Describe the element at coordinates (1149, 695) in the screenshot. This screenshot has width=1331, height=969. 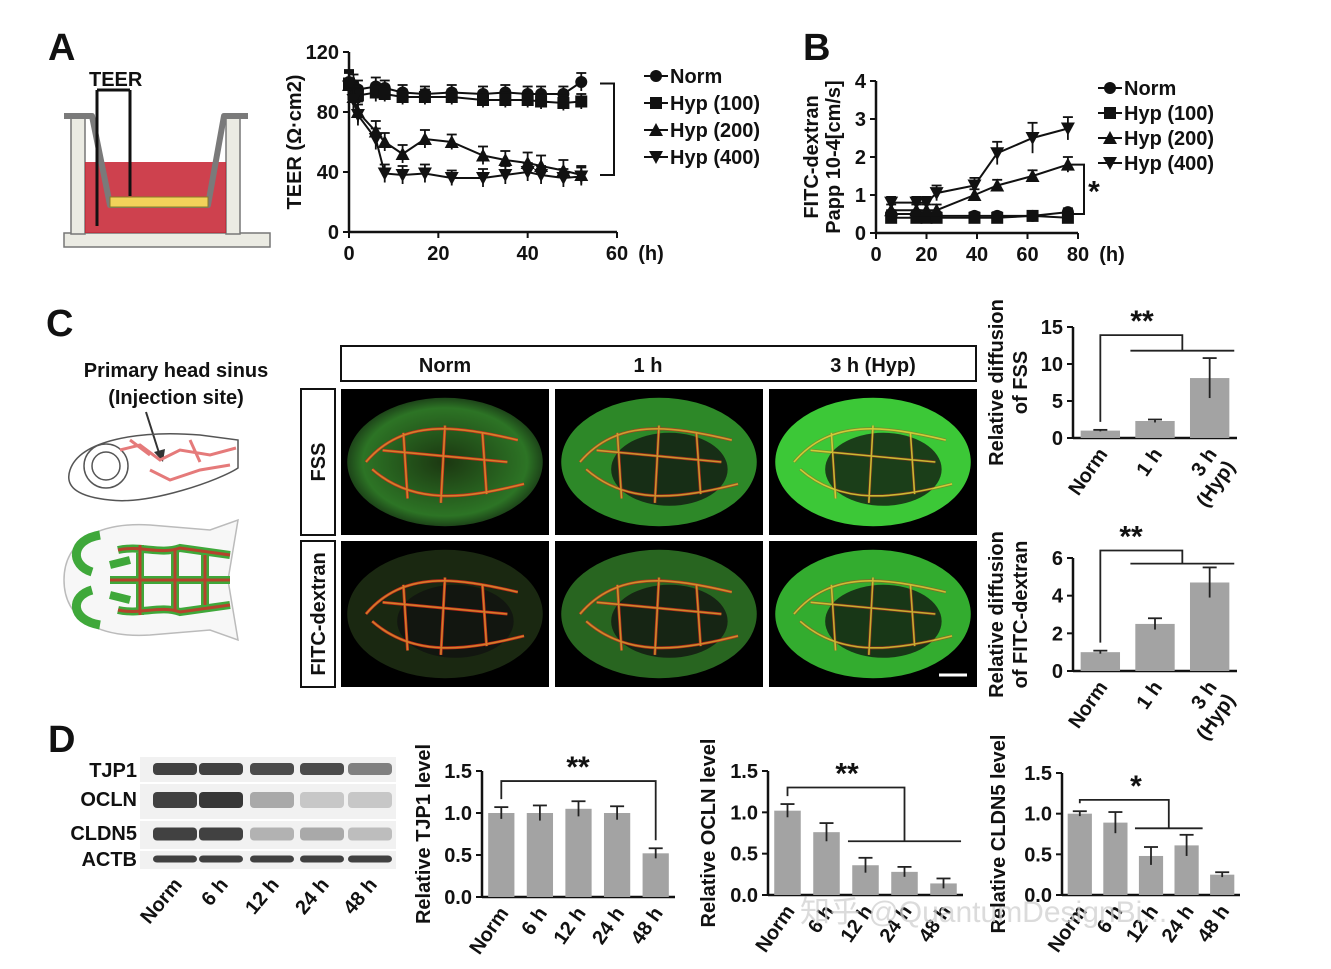
I see `fitc-x-tick-label-1: 1 h` at that location.